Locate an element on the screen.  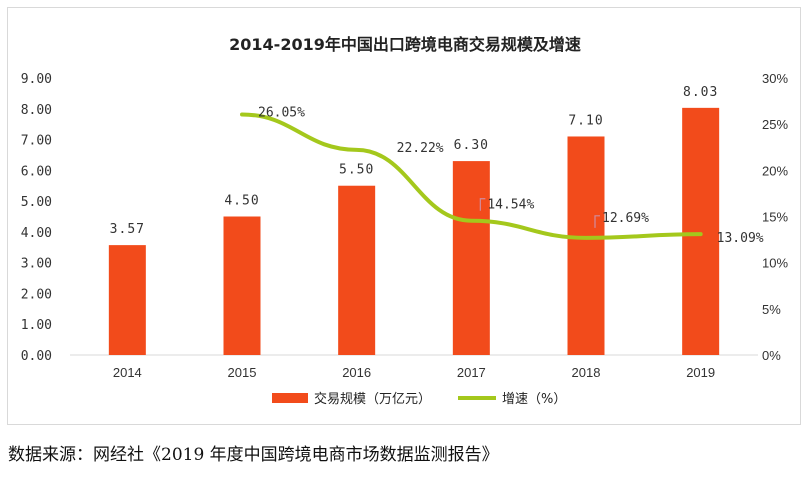
x-tick-label: 2019 is located at coordinates (700, 372).